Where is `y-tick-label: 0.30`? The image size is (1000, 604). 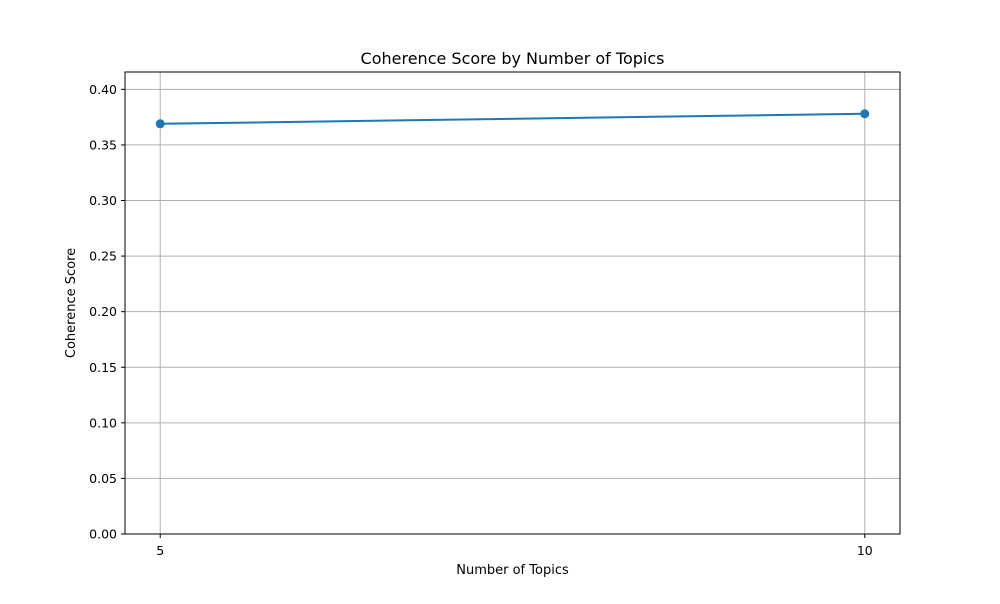
y-tick-label: 0.30 is located at coordinates (103, 200).